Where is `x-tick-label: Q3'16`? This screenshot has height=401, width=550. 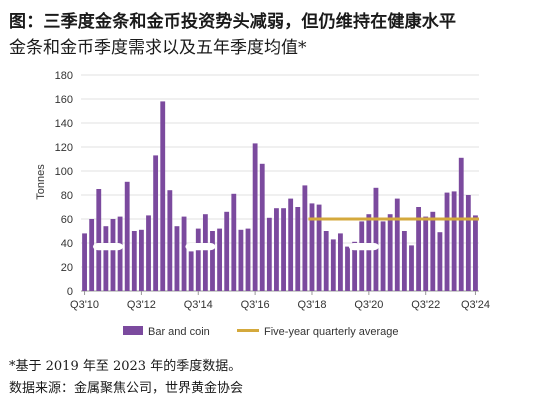 x-tick-label: Q3'16 is located at coordinates (255, 305).